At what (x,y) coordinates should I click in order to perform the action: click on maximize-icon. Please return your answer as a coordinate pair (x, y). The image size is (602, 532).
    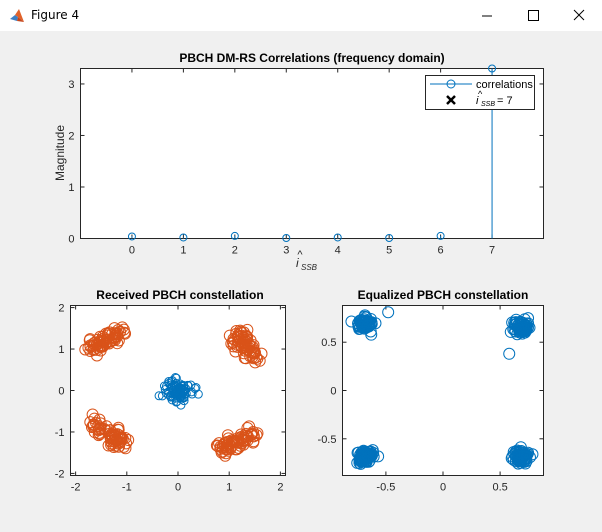
    Looking at the image, I should click on (533, 15).